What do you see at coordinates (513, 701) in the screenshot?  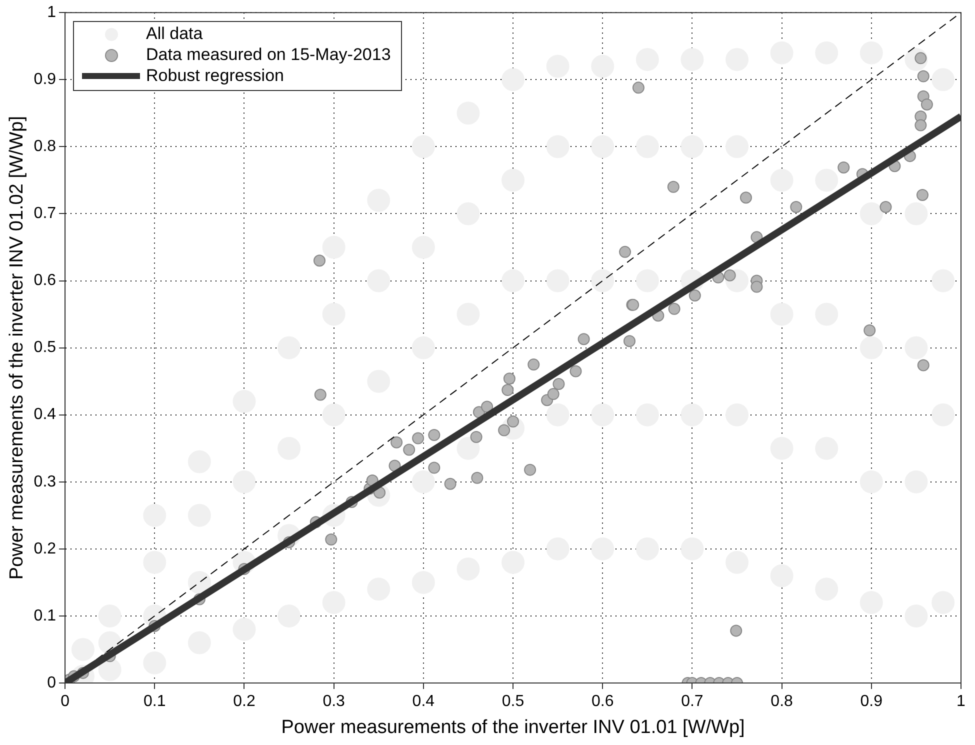 I see `x-tick-label: 0.5` at bounding box center [513, 701].